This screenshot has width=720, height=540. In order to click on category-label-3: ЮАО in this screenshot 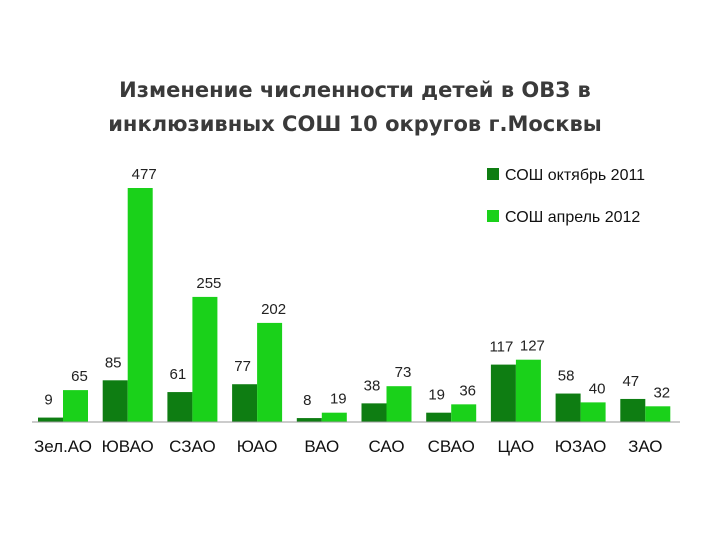, I will do `click(257, 446)`.